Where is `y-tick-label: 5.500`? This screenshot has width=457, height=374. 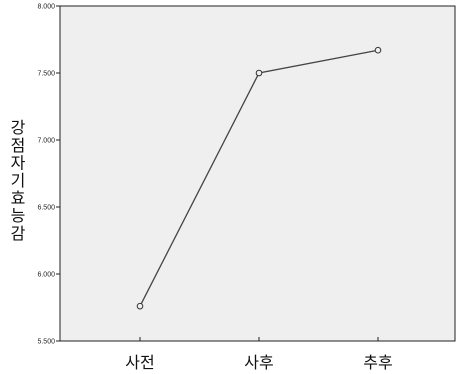 y-tick-label: 5.500 is located at coordinates (46, 342).